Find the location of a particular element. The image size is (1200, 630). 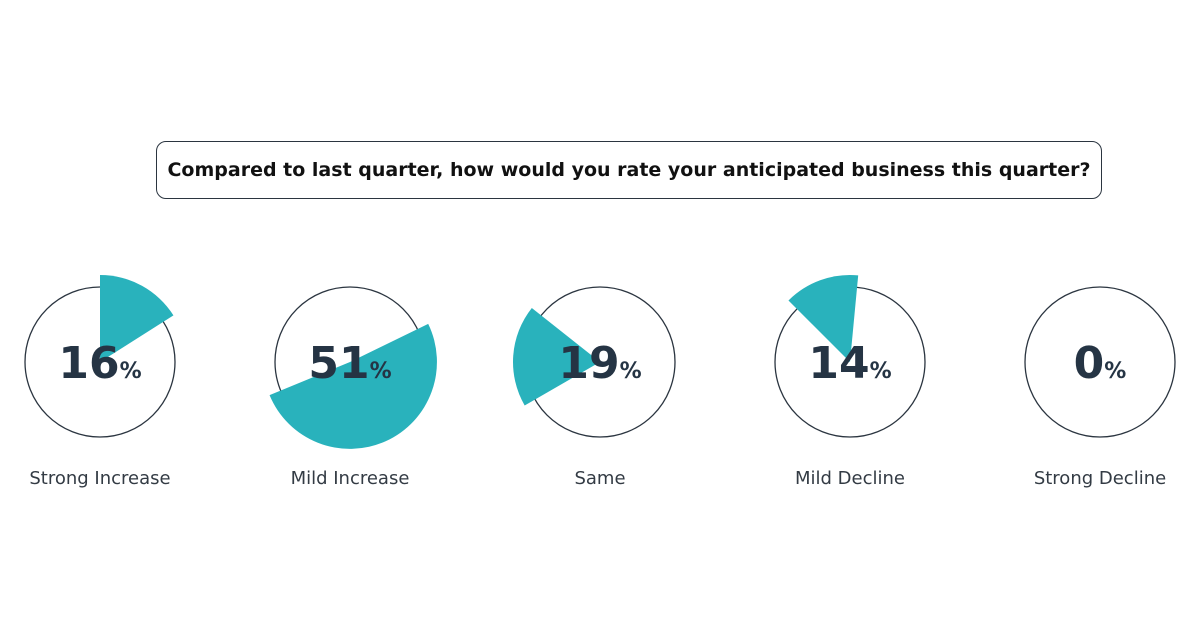

dial-strong-decline: 0% Strong Decline is located at coordinates (1100, 387).